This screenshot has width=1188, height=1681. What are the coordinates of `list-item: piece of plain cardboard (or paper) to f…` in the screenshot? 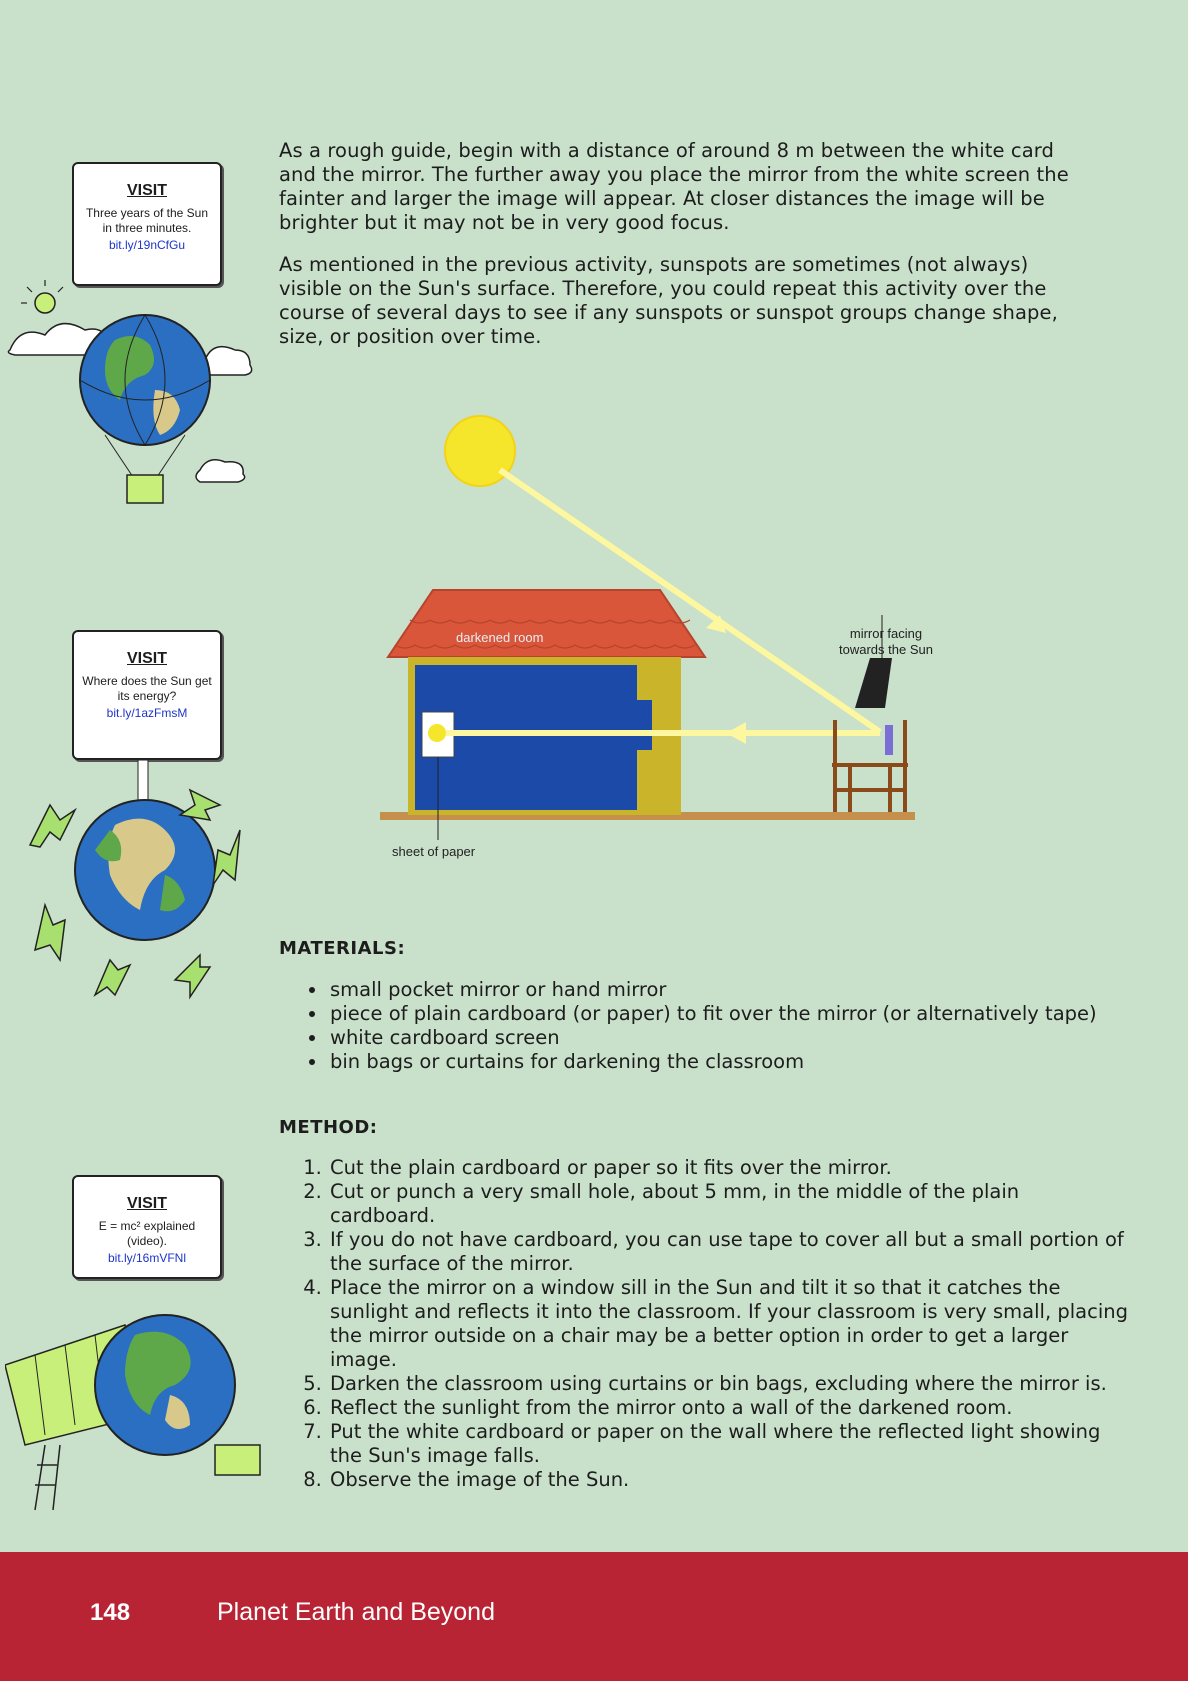 It's located at (728, 1014).